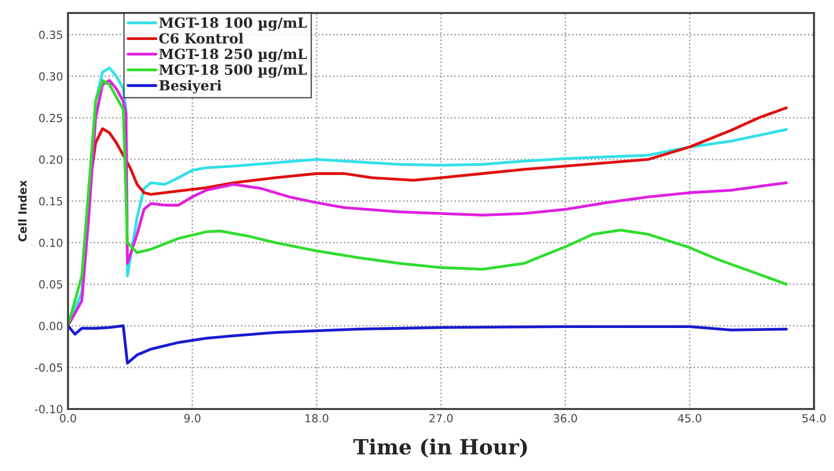 This screenshot has width=834, height=471. Describe the element at coordinates (233, 24) in the screenshot. I see `legend-label: MGT-18 100 µg/mL` at that location.